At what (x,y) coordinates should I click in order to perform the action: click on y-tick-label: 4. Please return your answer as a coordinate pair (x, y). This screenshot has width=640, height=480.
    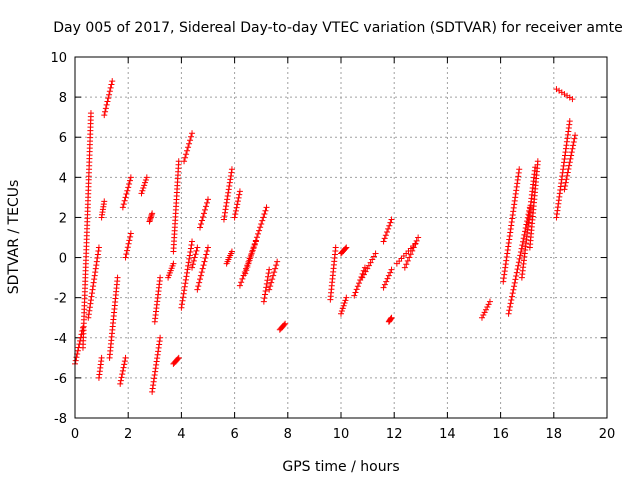
    Looking at the image, I should click on (63, 178).